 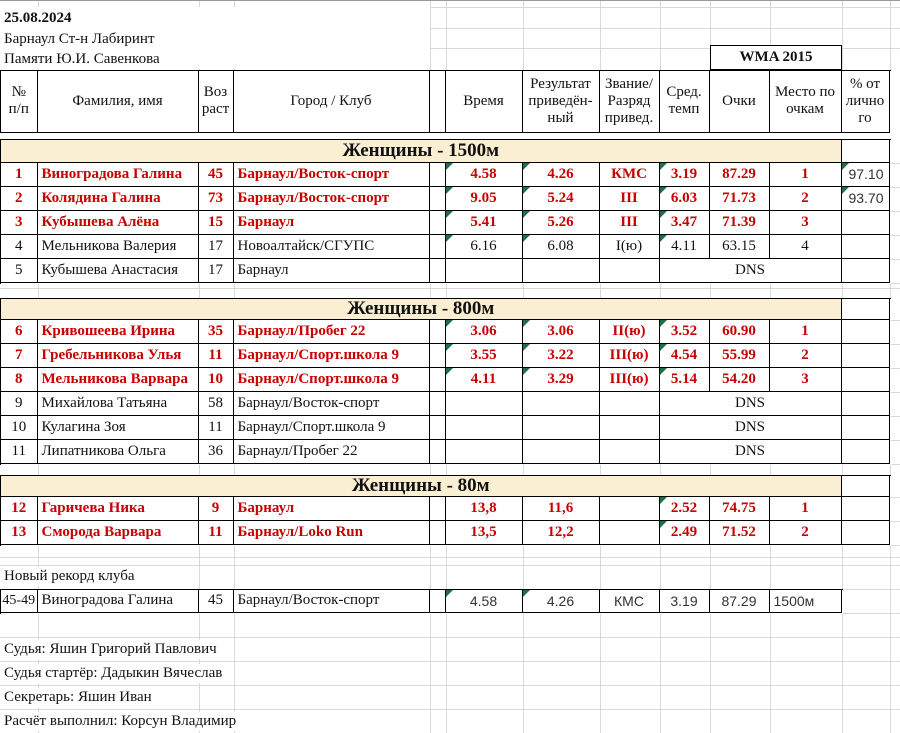 I want to click on cell-tempo: 4.11, so click(x=684, y=246).